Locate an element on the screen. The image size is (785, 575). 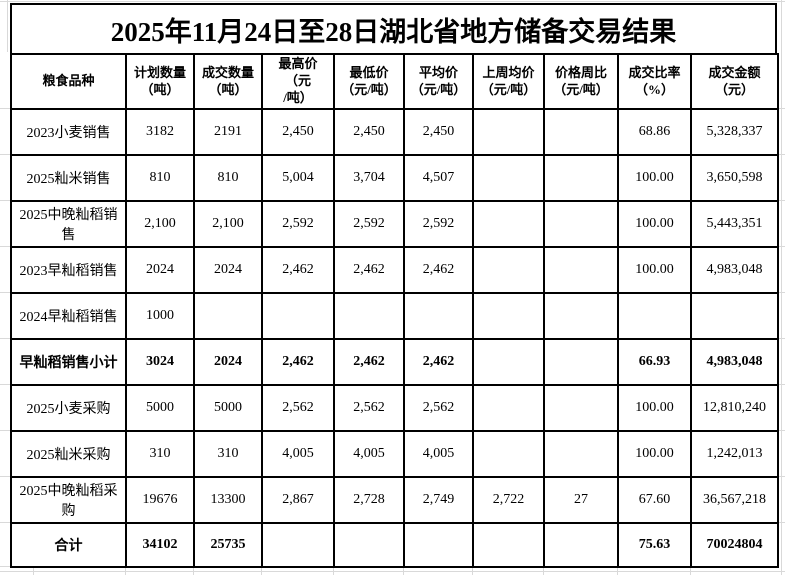
header-average-price: 平均价 （元/吨） is located at coordinates (438, 81).